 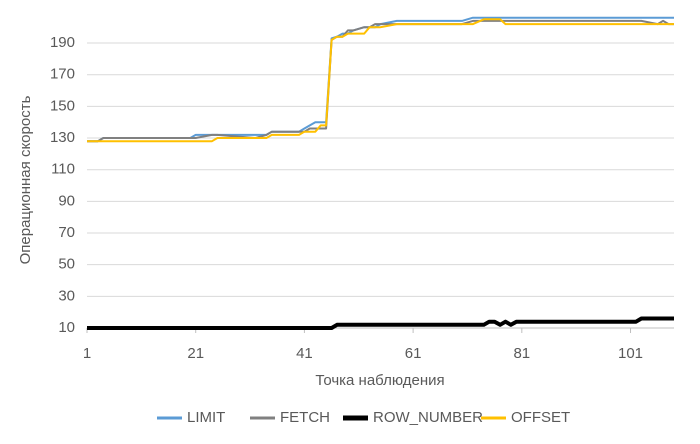 What do you see at coordinates (25, 179) in the screenshot?
I see `y-axis-title: Операционная скорость` at bounding box center [25, 179].